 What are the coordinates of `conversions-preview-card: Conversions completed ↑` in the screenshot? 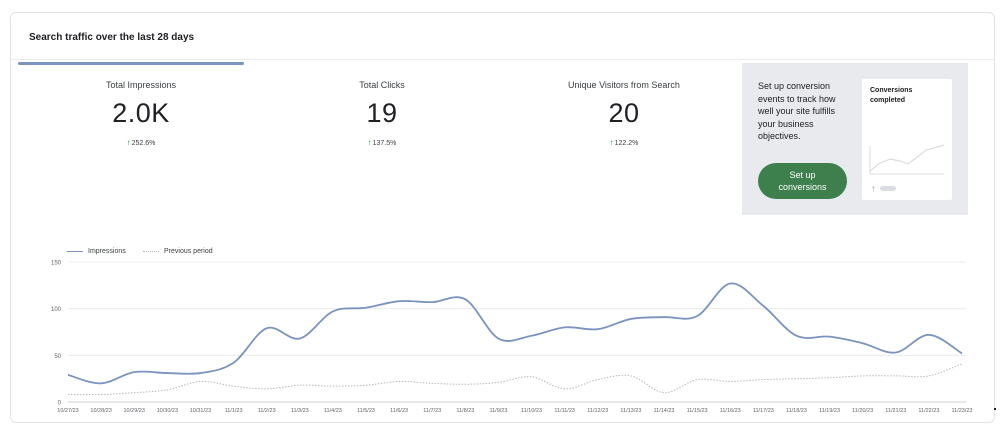 It's located at (907, 139).